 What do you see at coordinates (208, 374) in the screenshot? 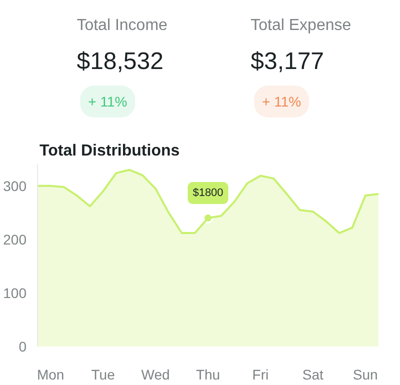
I see `x-tick-label: Thu` at bounding box center [208, 374].